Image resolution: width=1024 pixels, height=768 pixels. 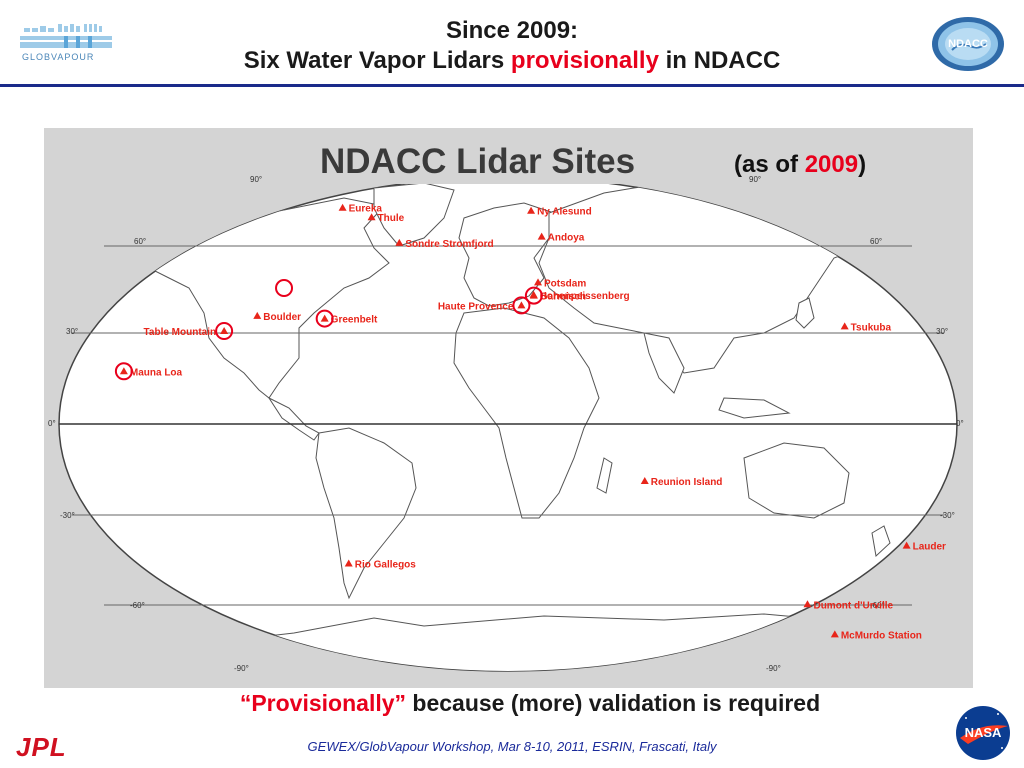 I want to click on site-ny-alesund: Ny Alesund, so click(x=559, y=212).